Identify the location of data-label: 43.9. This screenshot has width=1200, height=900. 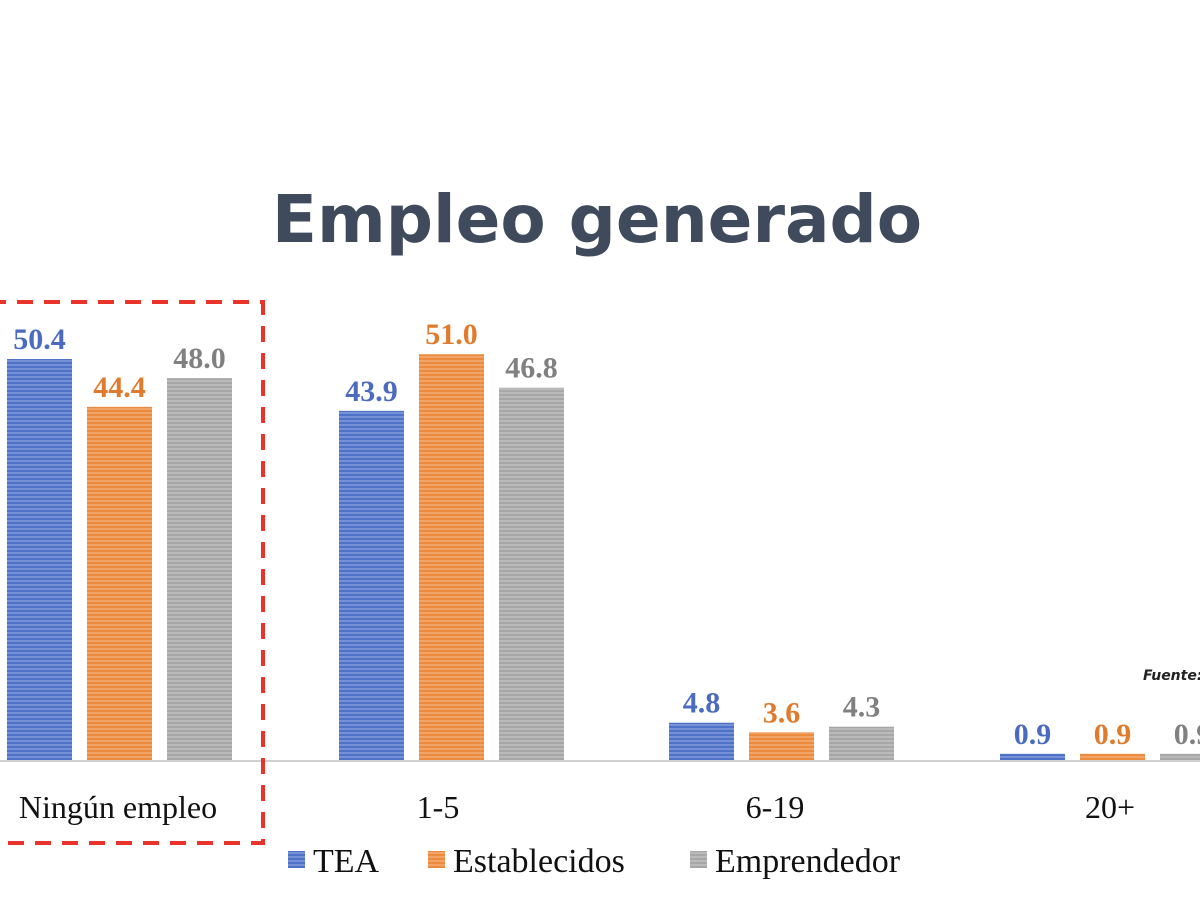
(371, 391).